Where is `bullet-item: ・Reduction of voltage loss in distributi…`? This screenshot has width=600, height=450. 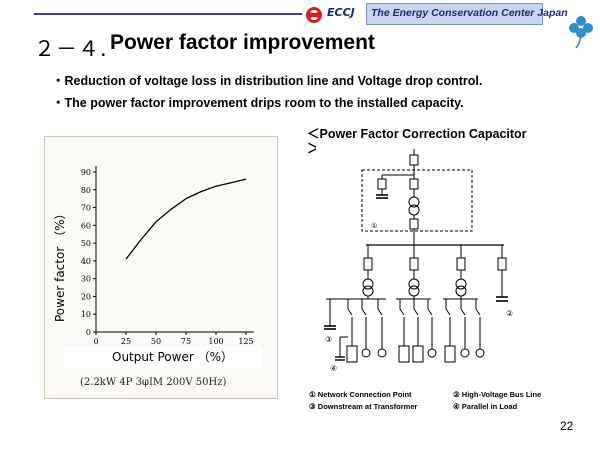
bullet-item: ・Reduction of voltage loss in distributi… is located at coordinates (267, 81).